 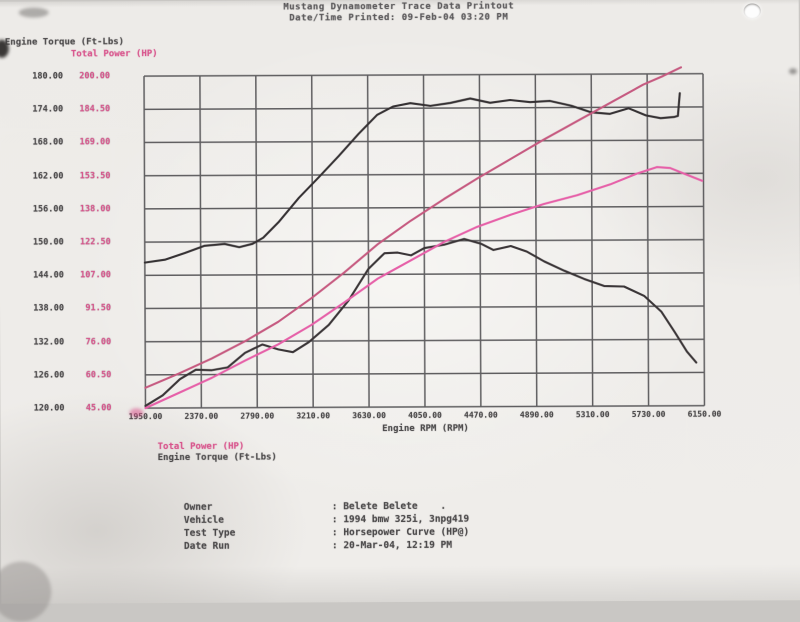 What do you see at coordinates (95, 242) in the screenshot?
I see `y-tick-label: 122.50` at bounding box center [95, 242].